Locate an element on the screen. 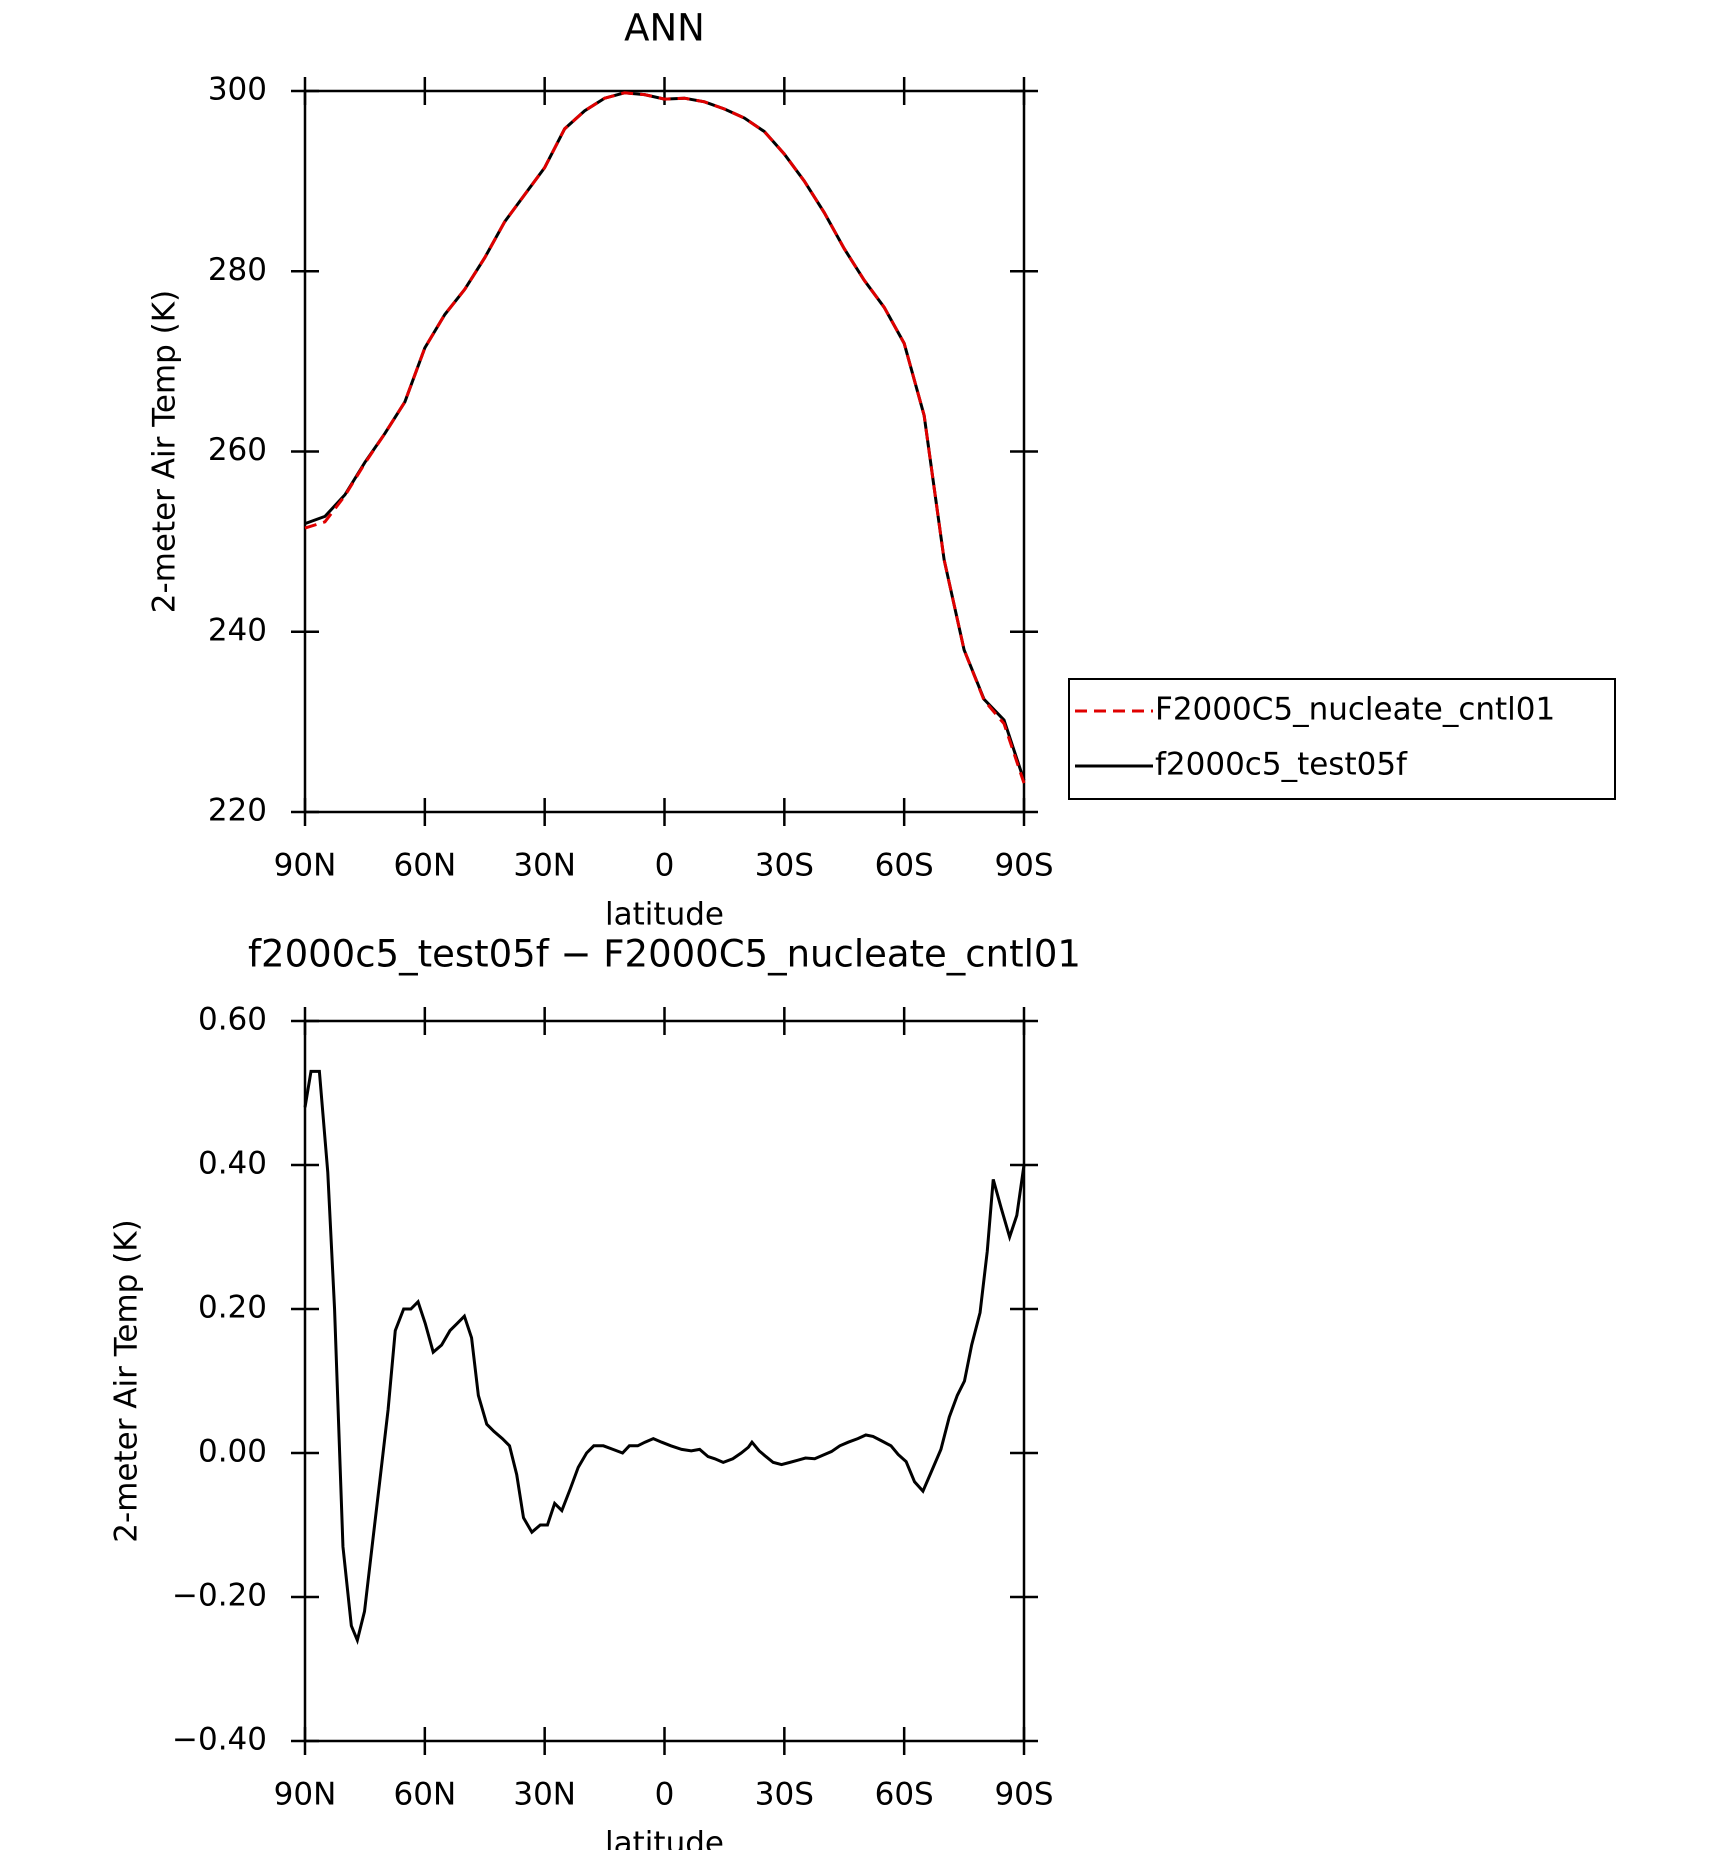  legend-label: F2000C5_nucleate_cntl01 is located at coordinates (1355, 710).